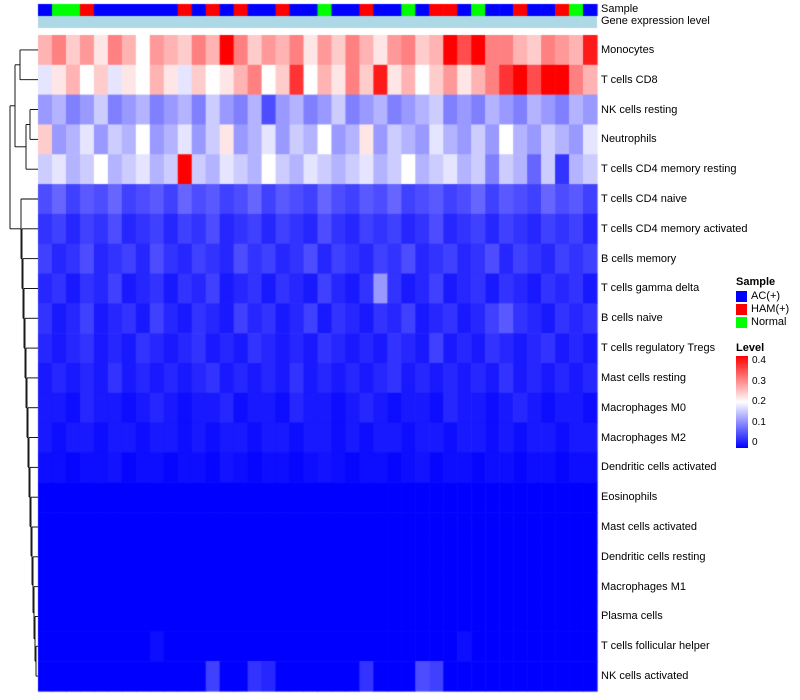 The image size is (800, 700). What do you see at coordinates (644, 199) in the screenshot?
I see `row-label: T cells CD4 naive` at bounding box center [644, 199].